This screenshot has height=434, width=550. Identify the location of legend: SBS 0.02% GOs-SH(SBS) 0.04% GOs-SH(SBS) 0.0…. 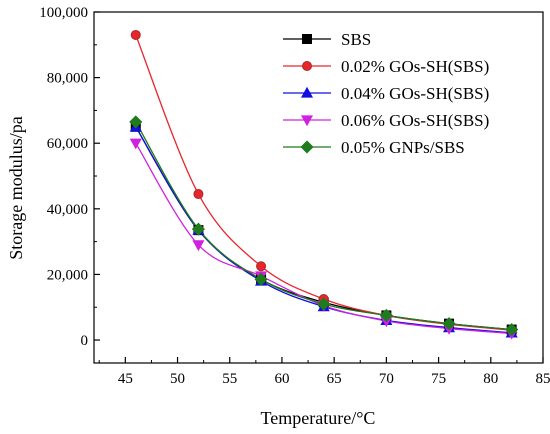
(386, 93).